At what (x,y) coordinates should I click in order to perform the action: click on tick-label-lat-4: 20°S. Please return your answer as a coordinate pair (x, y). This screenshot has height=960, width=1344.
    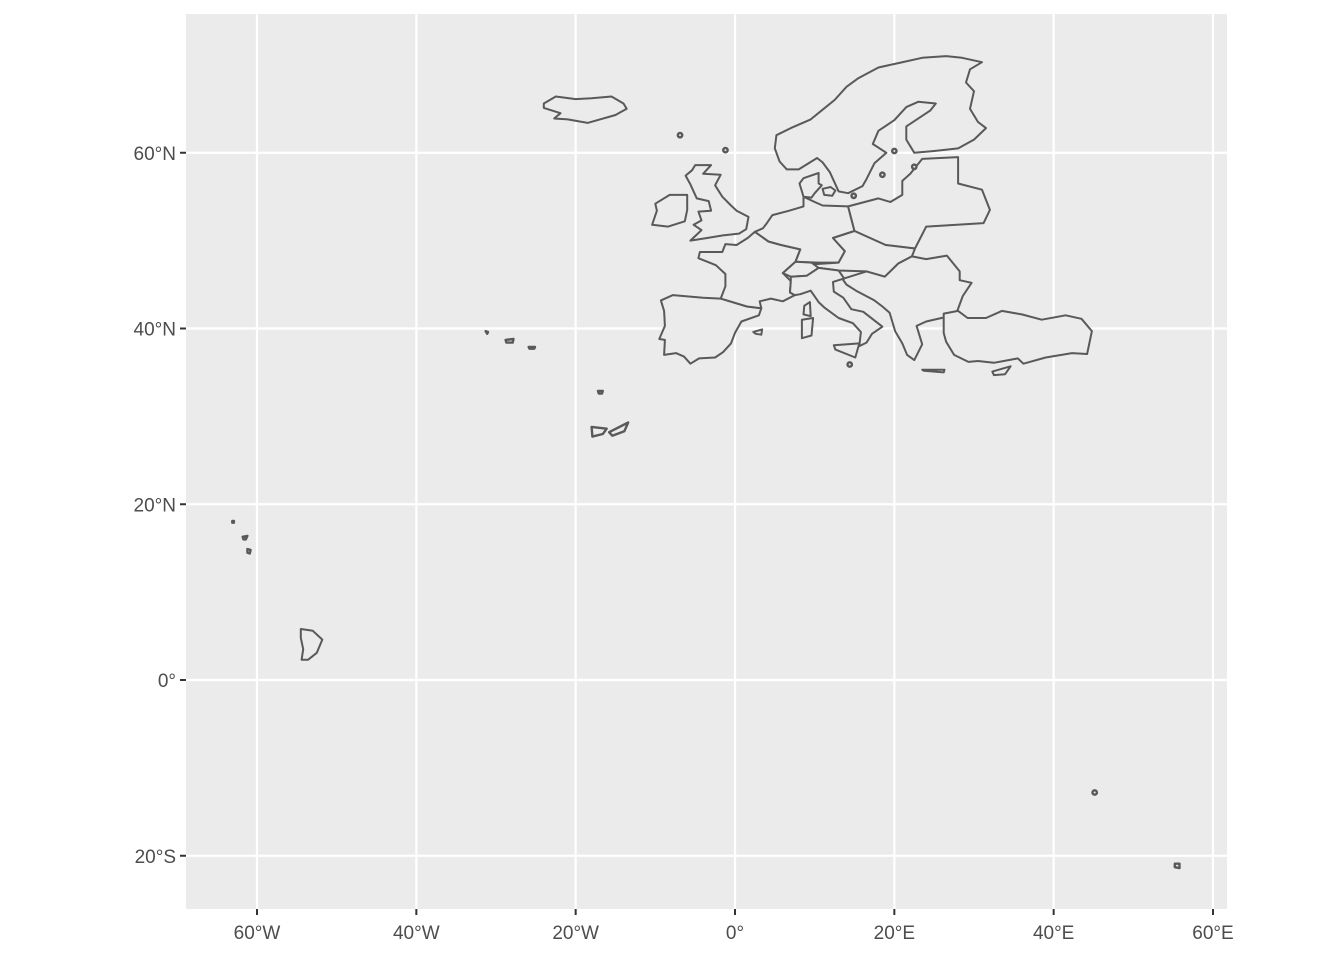
    Looking at the image, I should click on (155, 857).